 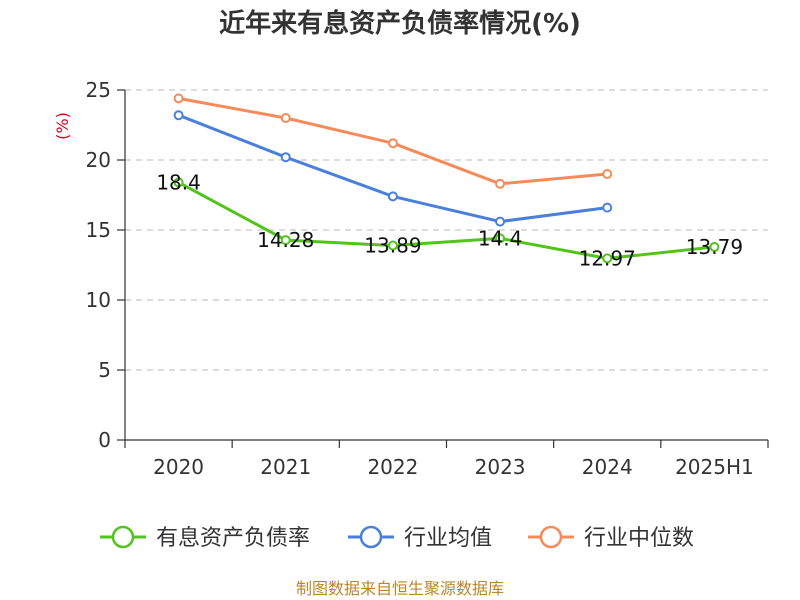 I want to click on data-label: 13.79, so click(x=714, y=247).